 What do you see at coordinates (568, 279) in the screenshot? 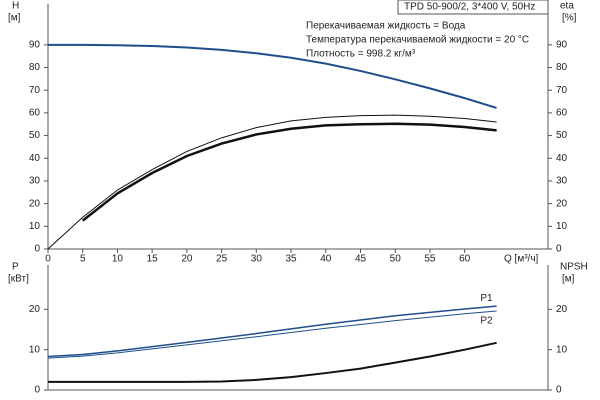
I see `y2-axis-unit: [м]` at bounding box center [568, 279].